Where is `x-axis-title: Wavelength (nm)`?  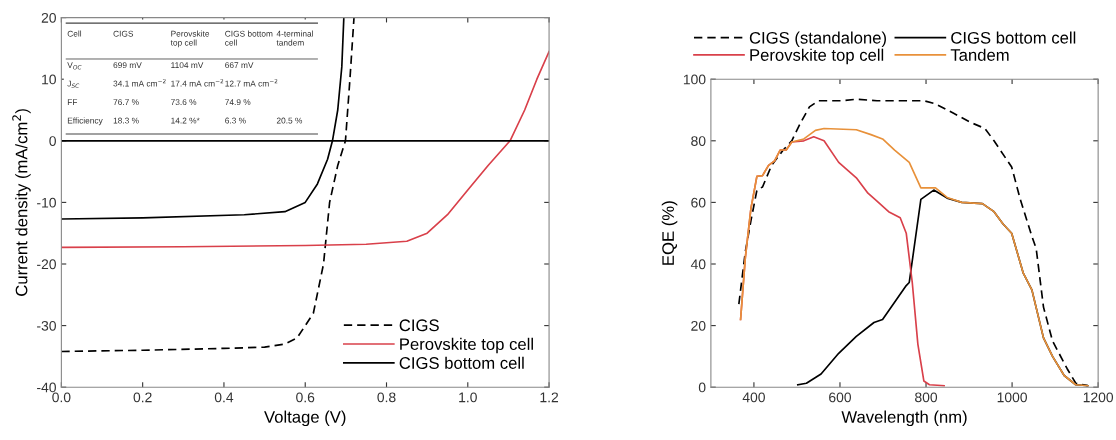
x-axis-title: Wavelength (nm) is located at coordinates (904, 418).